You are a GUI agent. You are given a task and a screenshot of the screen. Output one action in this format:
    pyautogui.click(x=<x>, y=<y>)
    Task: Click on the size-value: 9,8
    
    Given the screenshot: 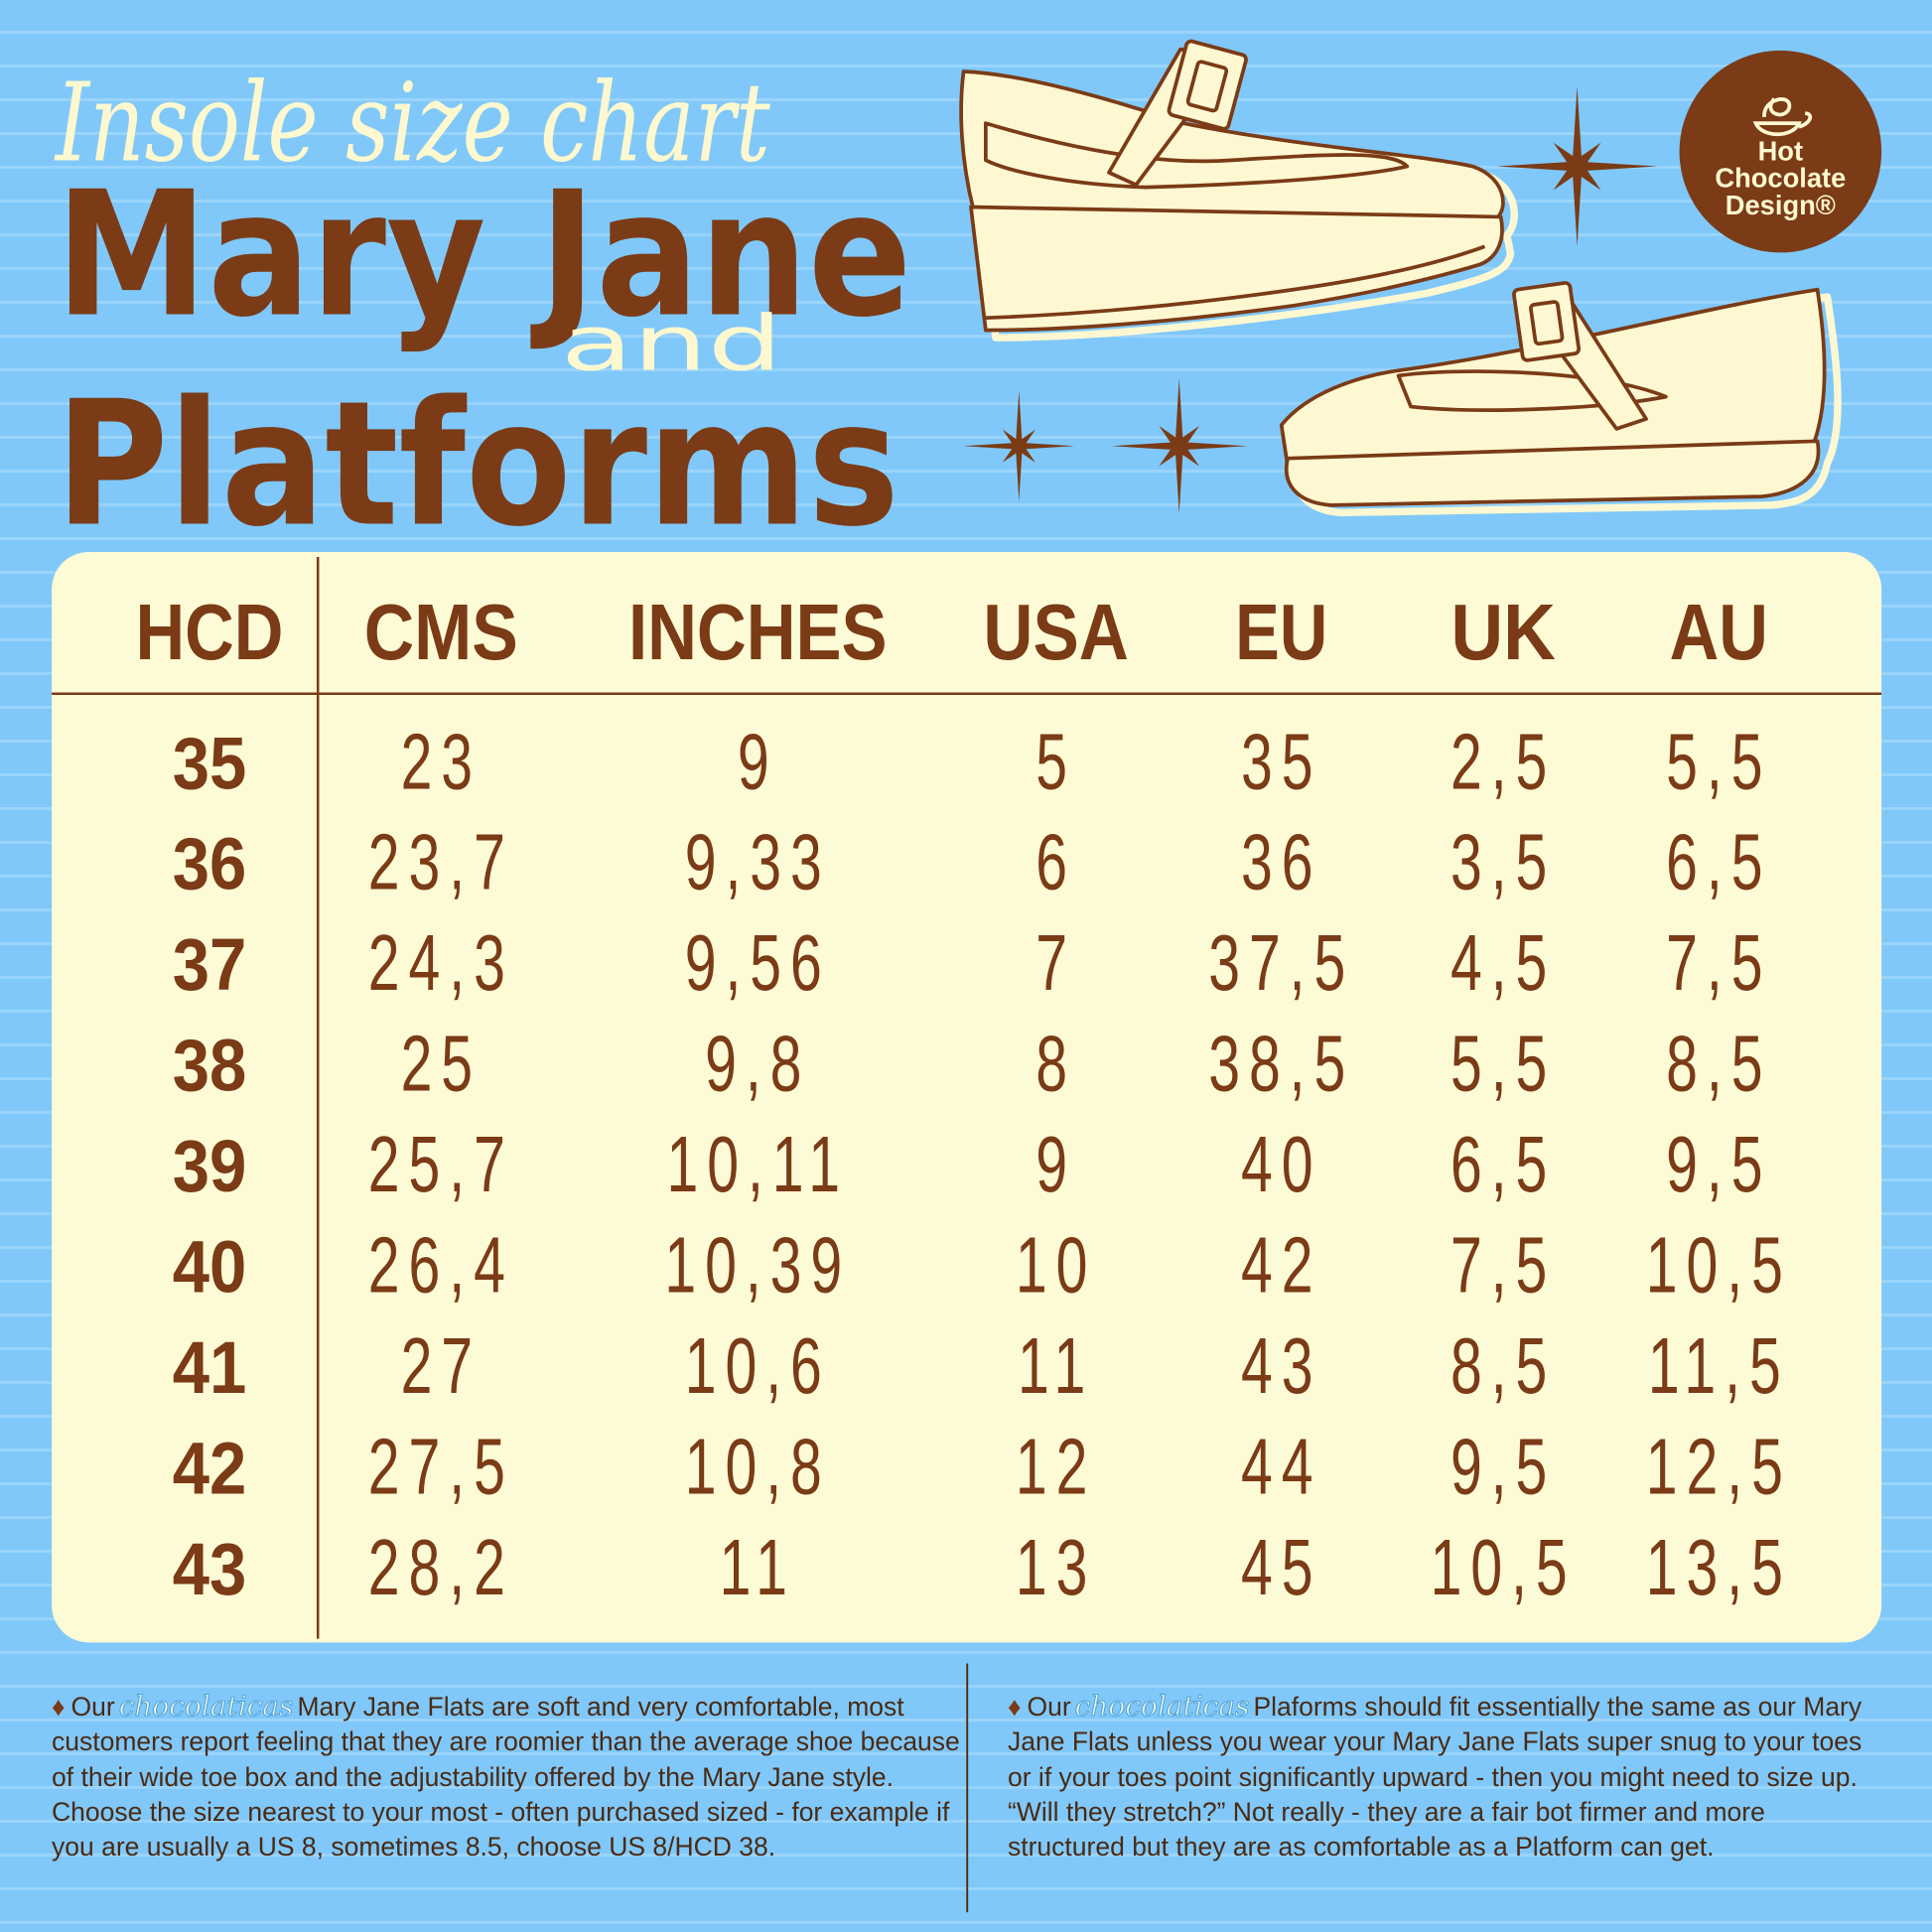 What is the action you would take?
    pyautogui.click(x=757, y=1063)
    